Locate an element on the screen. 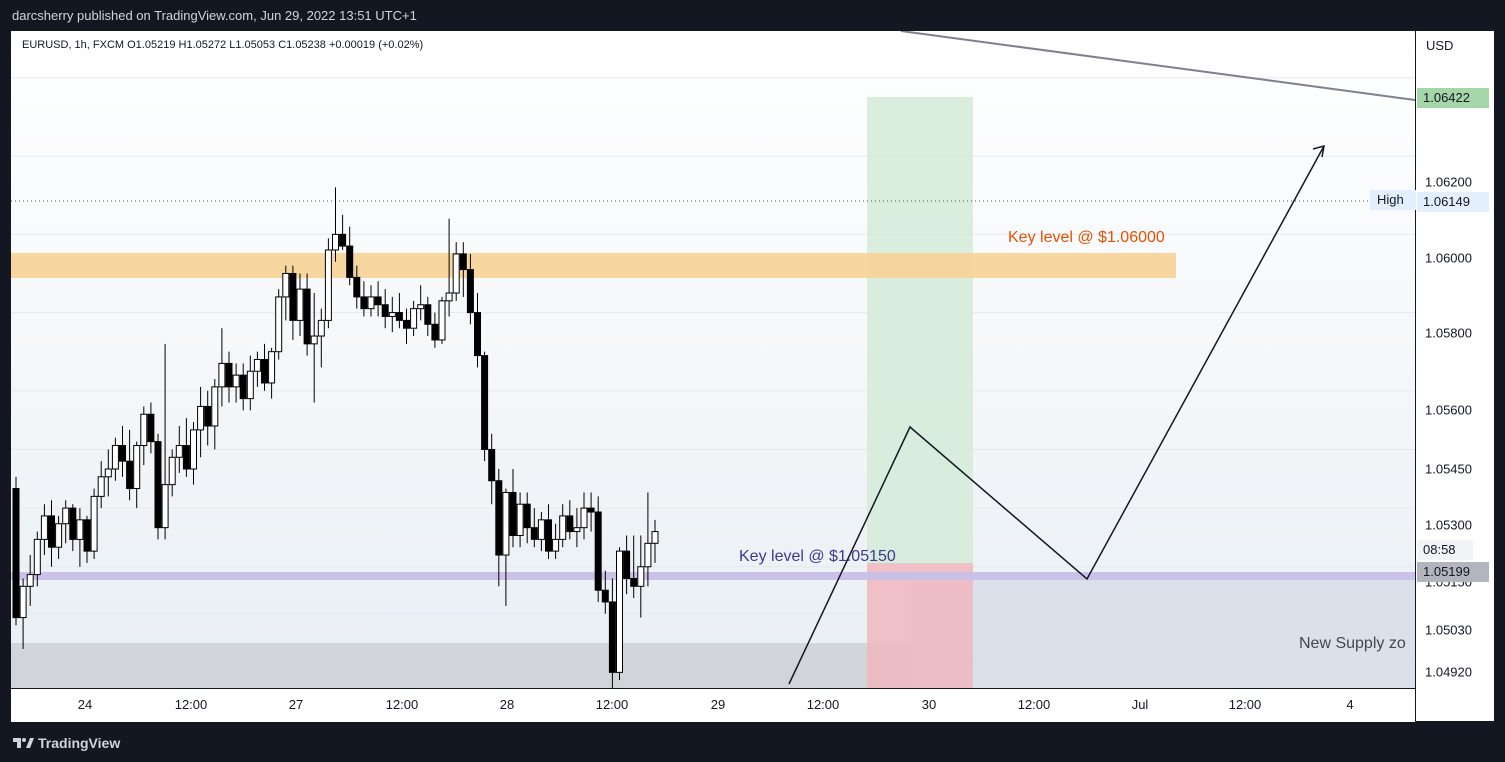  brand-name: TradingView is located at coordinates (79, 743).